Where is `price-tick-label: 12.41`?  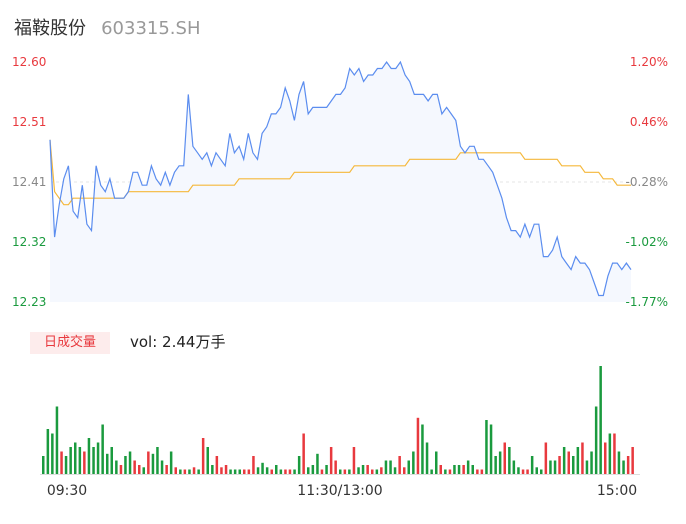
price-tick-label: 12.41 is located at coordinates (29, 182).